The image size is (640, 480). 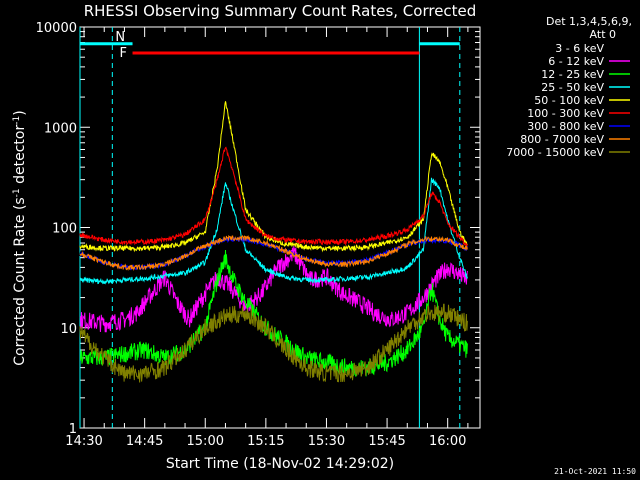 What do you see at coordinates (555, 152) in the screenshot?
I see `legend-entry-8: 7000 - 15000 keV` at bounding box center [555, 152].